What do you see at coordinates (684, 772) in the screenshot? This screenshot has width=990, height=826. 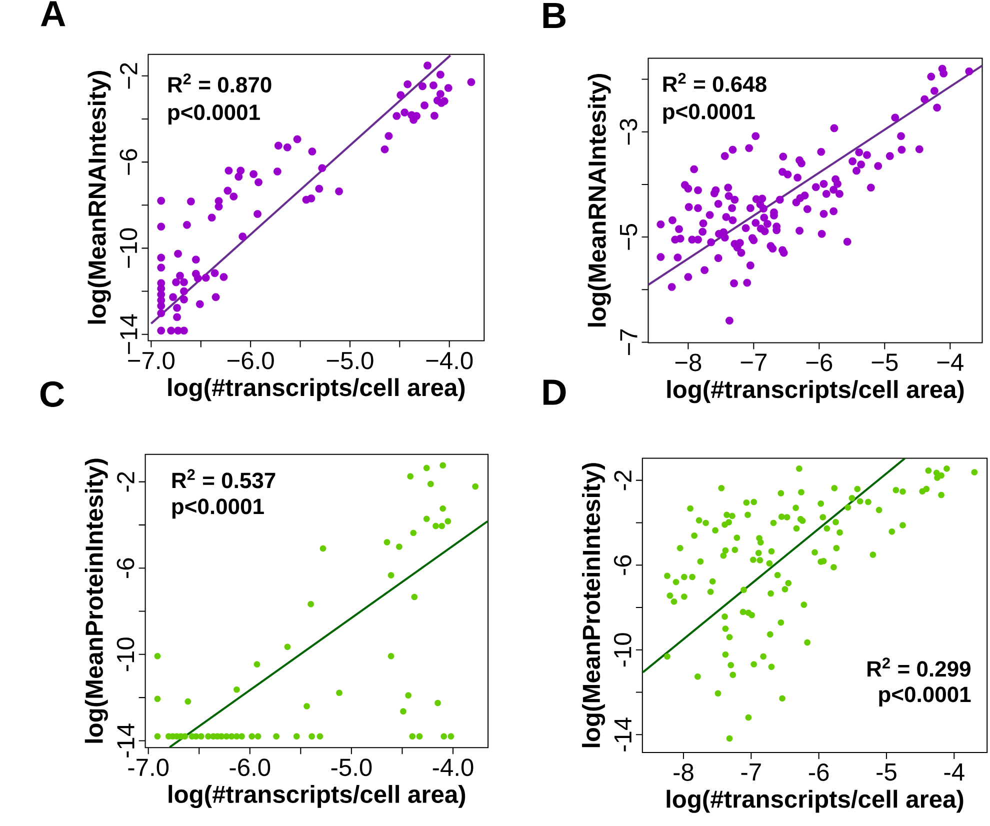 I see `x-tick-label: -8` at bounding box center [684, 772].